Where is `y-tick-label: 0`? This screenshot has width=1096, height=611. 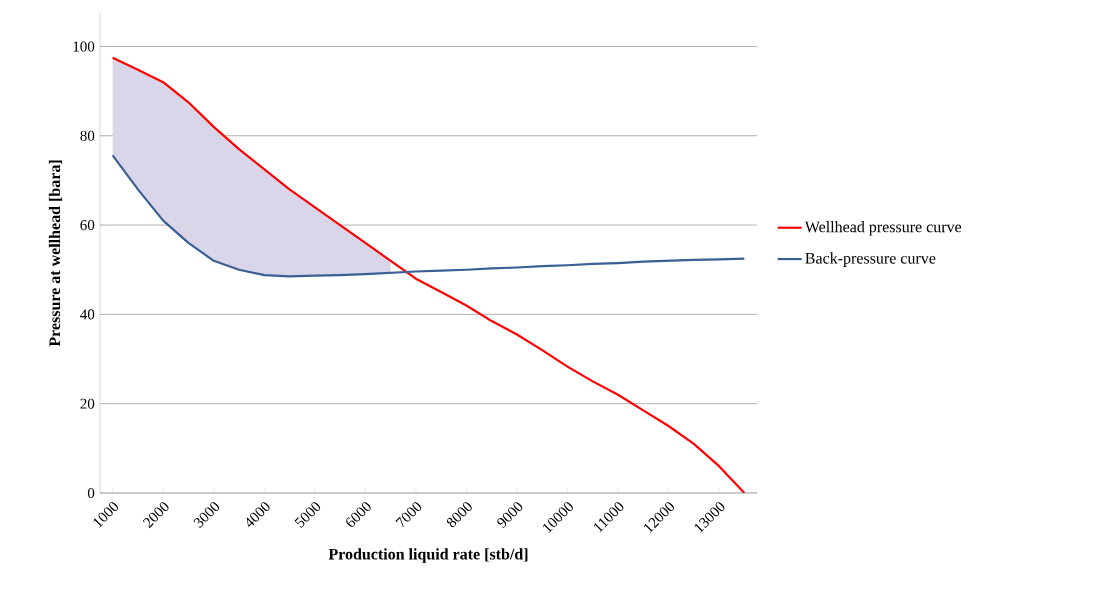 y-tick-label: 0 is located at coordinates (91, 493).